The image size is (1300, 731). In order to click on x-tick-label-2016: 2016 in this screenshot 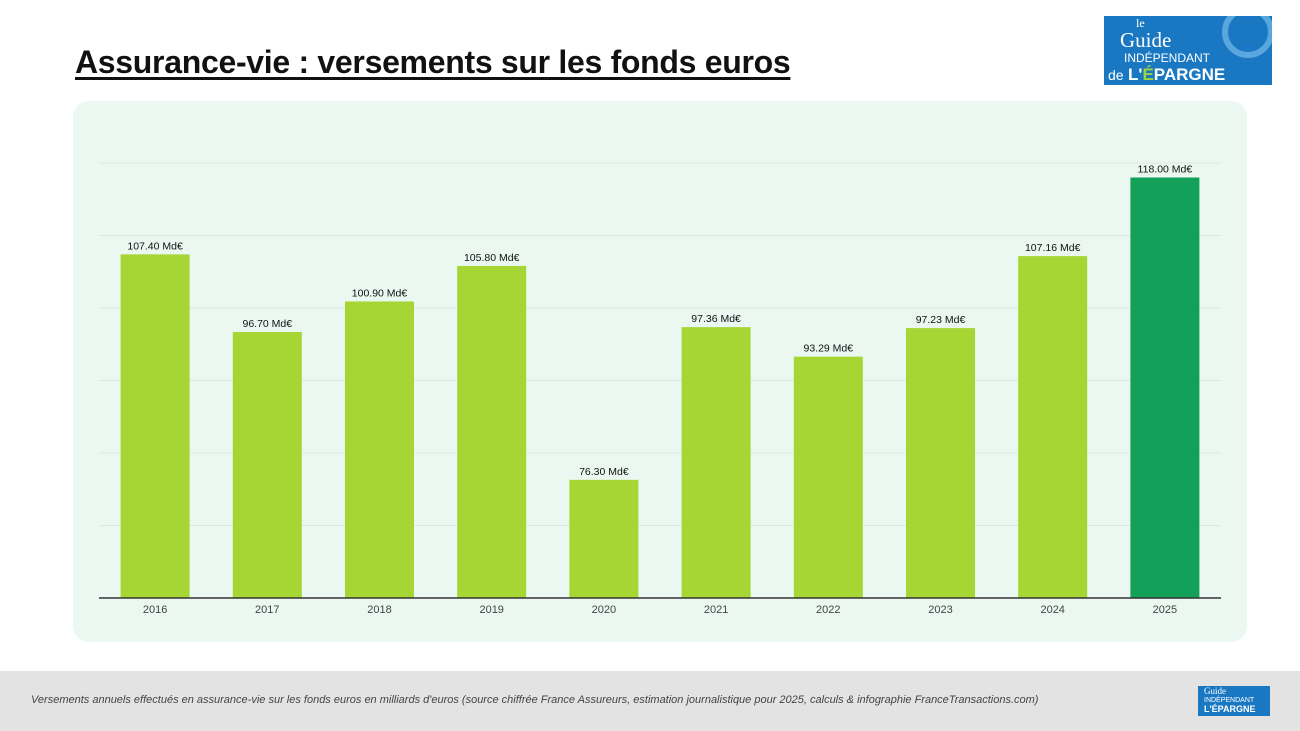, I will do `click(155, 610)`.